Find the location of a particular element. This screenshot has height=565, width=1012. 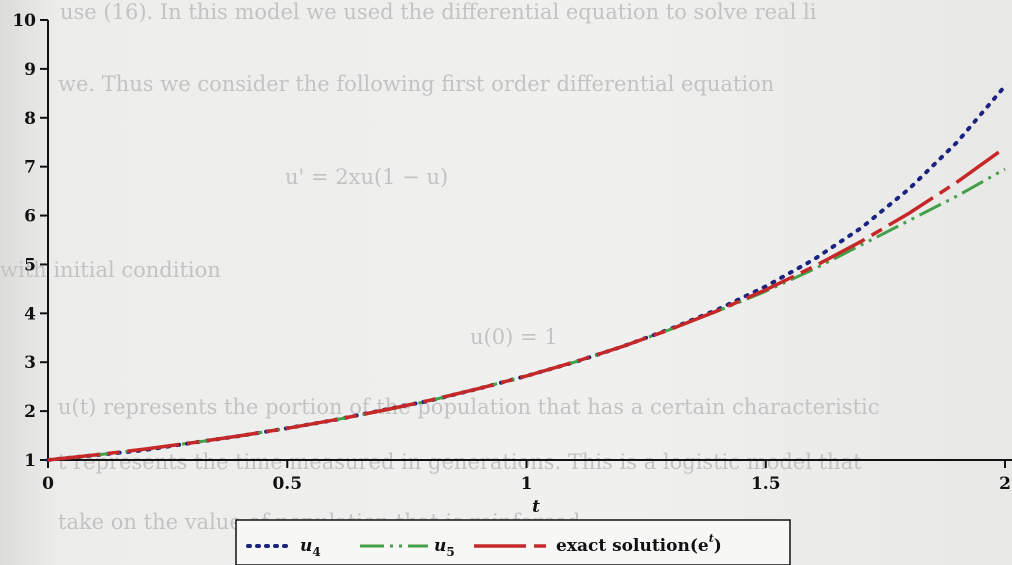

y-tick-label: 5 is located at coordinates (30, 265).